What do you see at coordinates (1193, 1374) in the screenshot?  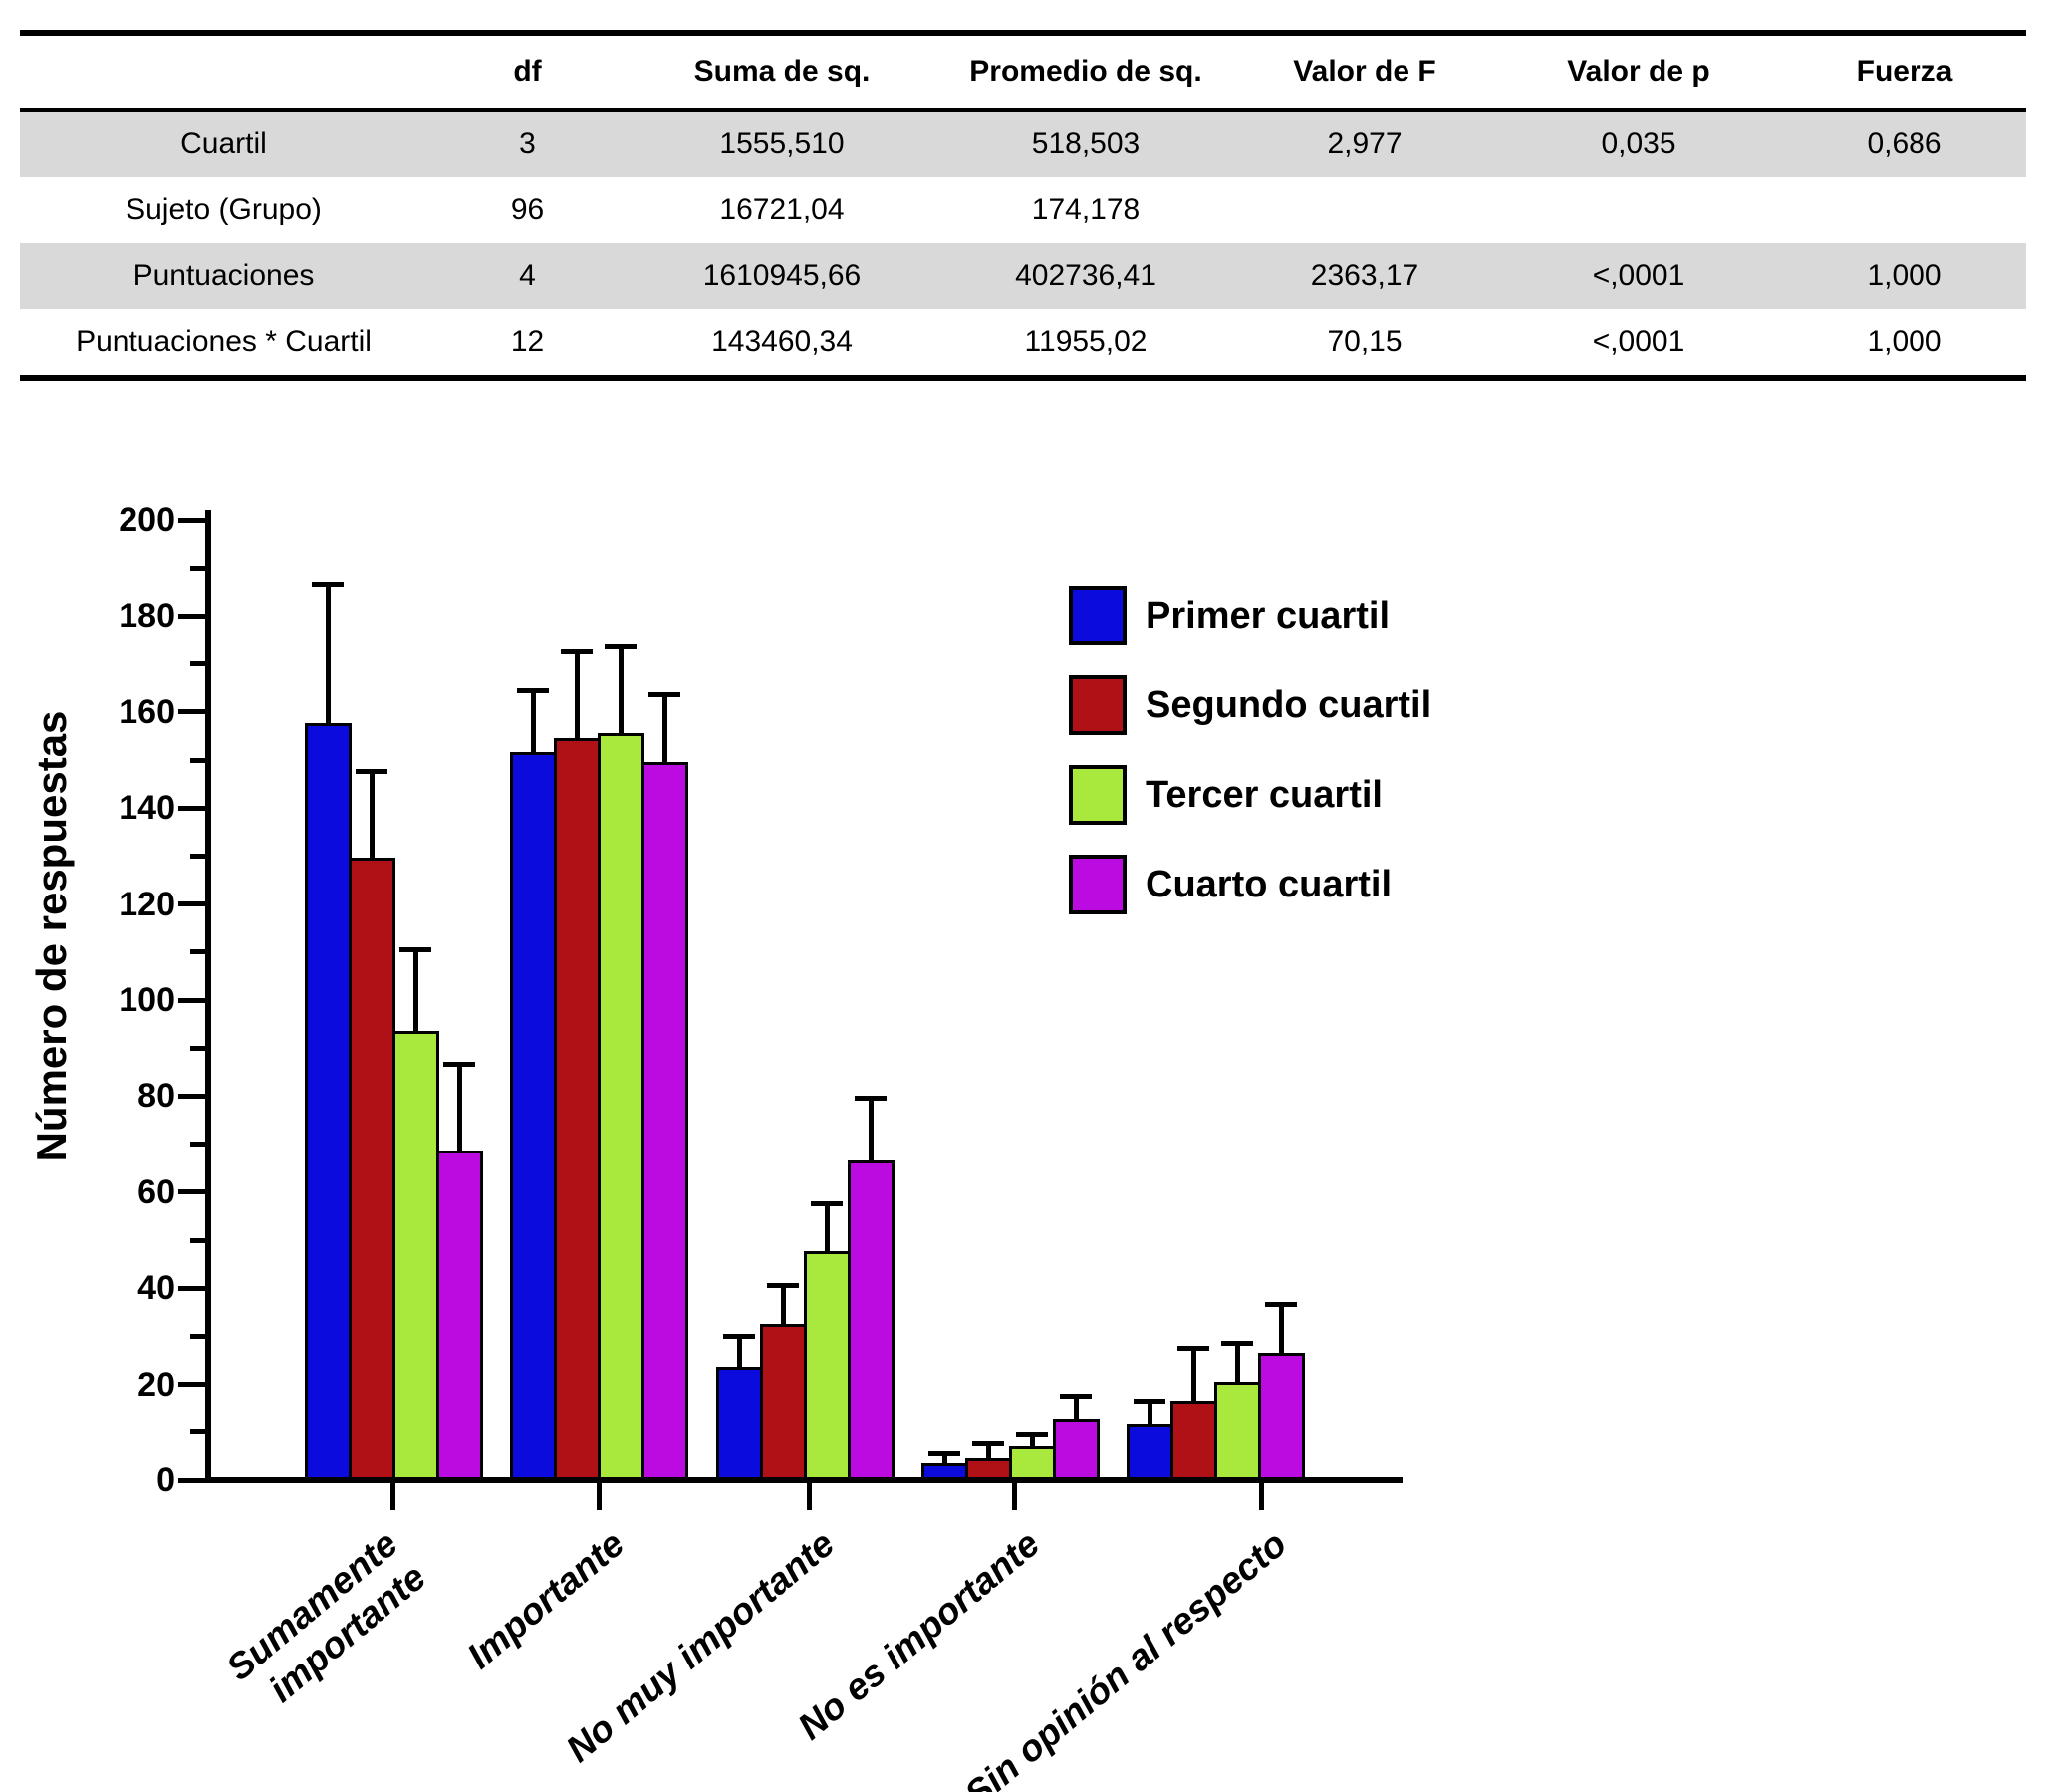 I see `error-bar-stem-s2-g5` at bounding box center [1193, 1374].